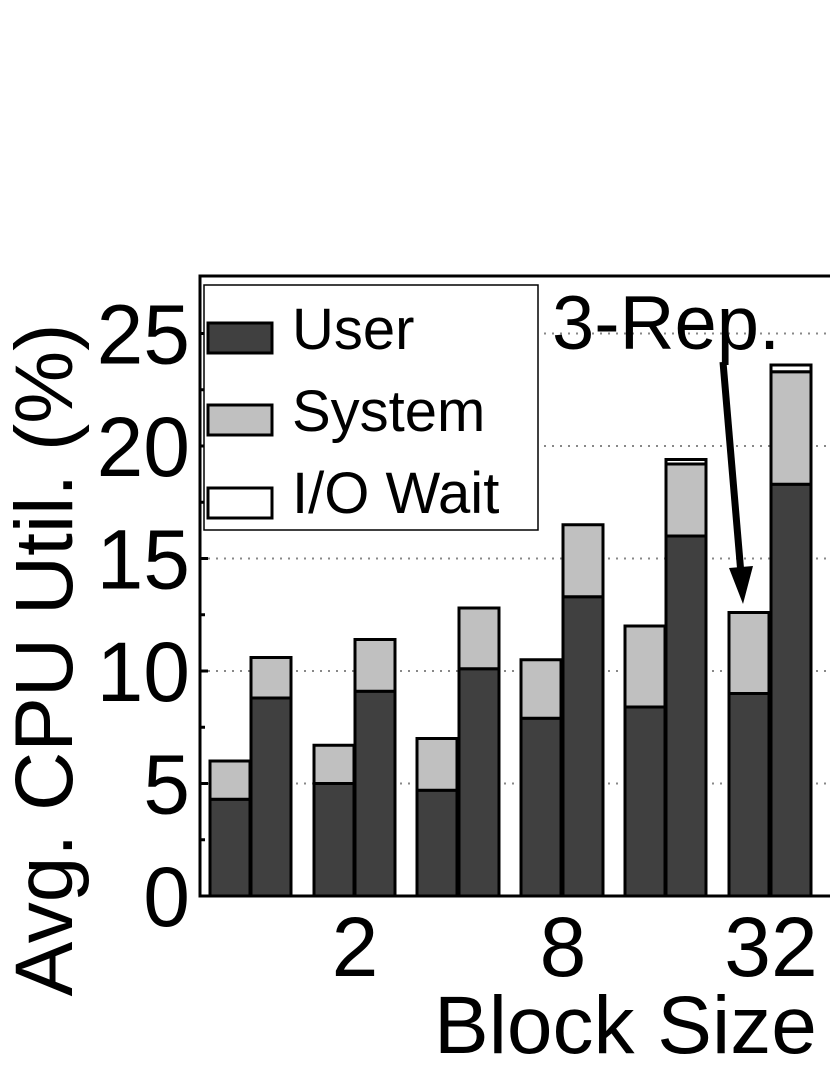 The width and height of the screenshot is (830, 1075). What do you see at coordinates (166, 785) in the screenshot?
I see `y-tick-label: 5` at bounding box center [166, 785].